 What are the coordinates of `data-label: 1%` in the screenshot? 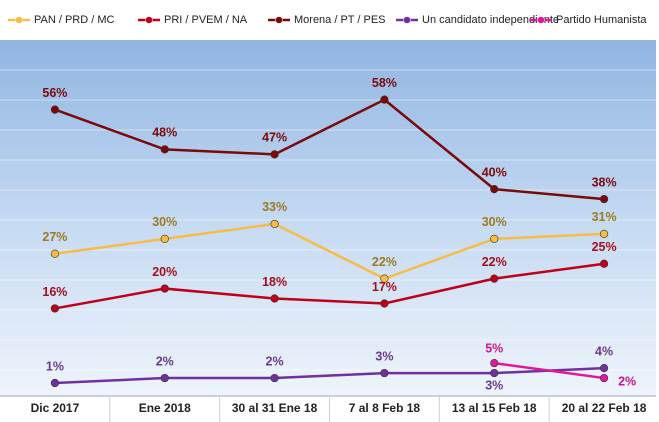 It's located at (55, 366).